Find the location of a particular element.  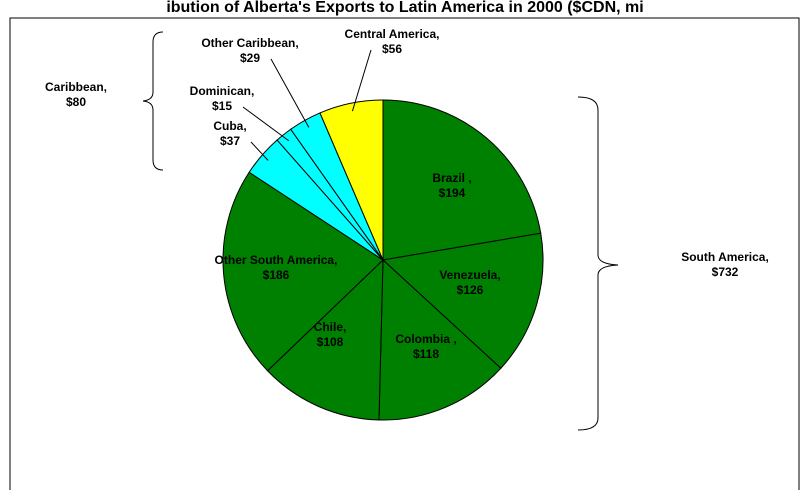

slice-label: Colombia , is located at coordinates (425, 339).